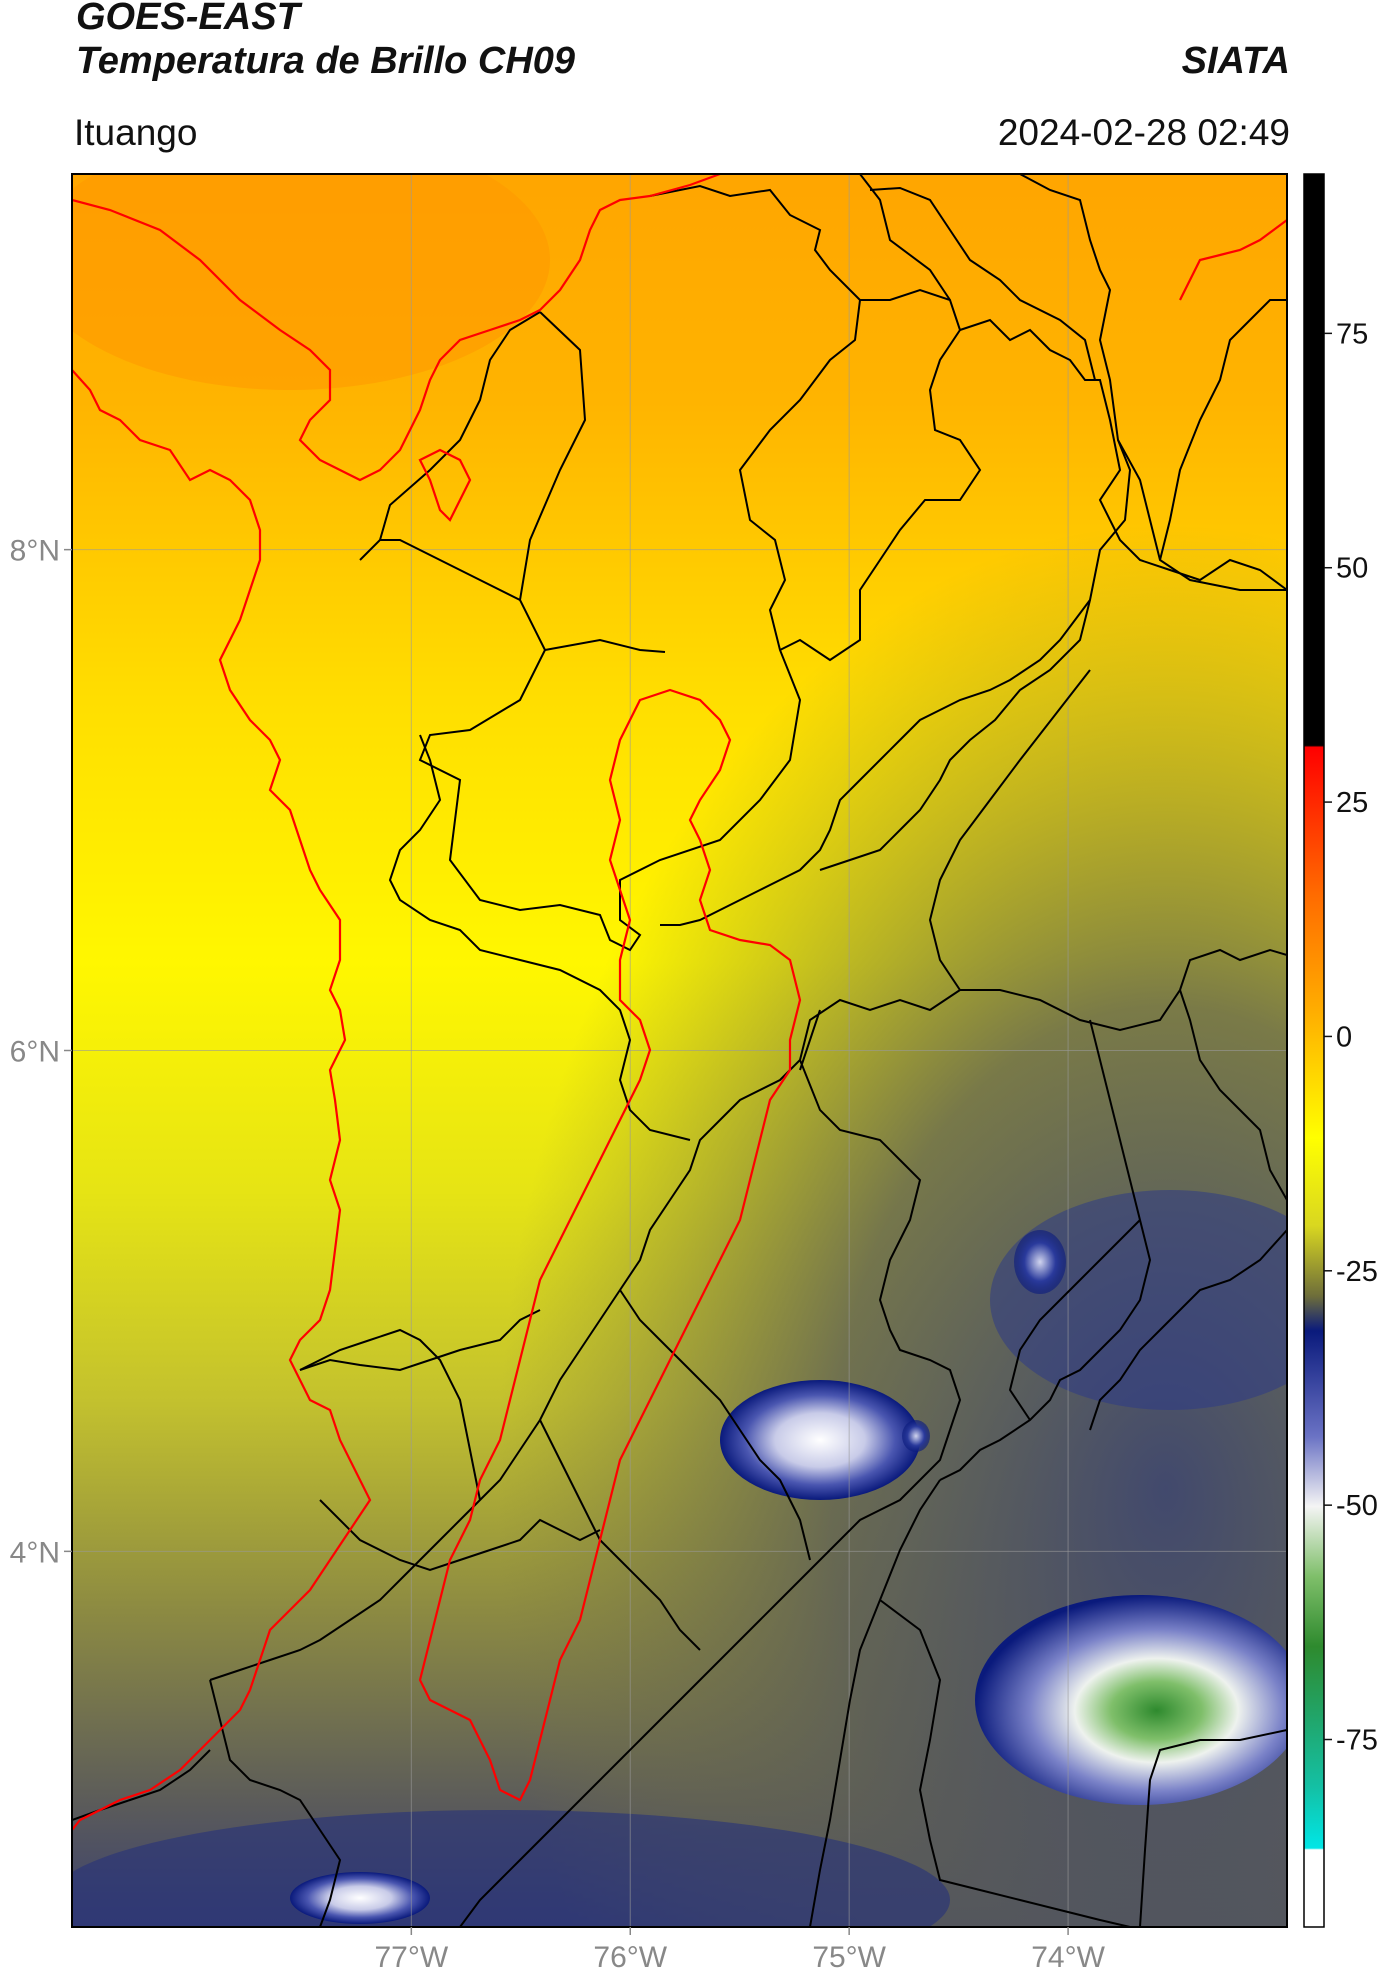  I want to click on lon-tick-label: 75°W, so click(849, 1957).